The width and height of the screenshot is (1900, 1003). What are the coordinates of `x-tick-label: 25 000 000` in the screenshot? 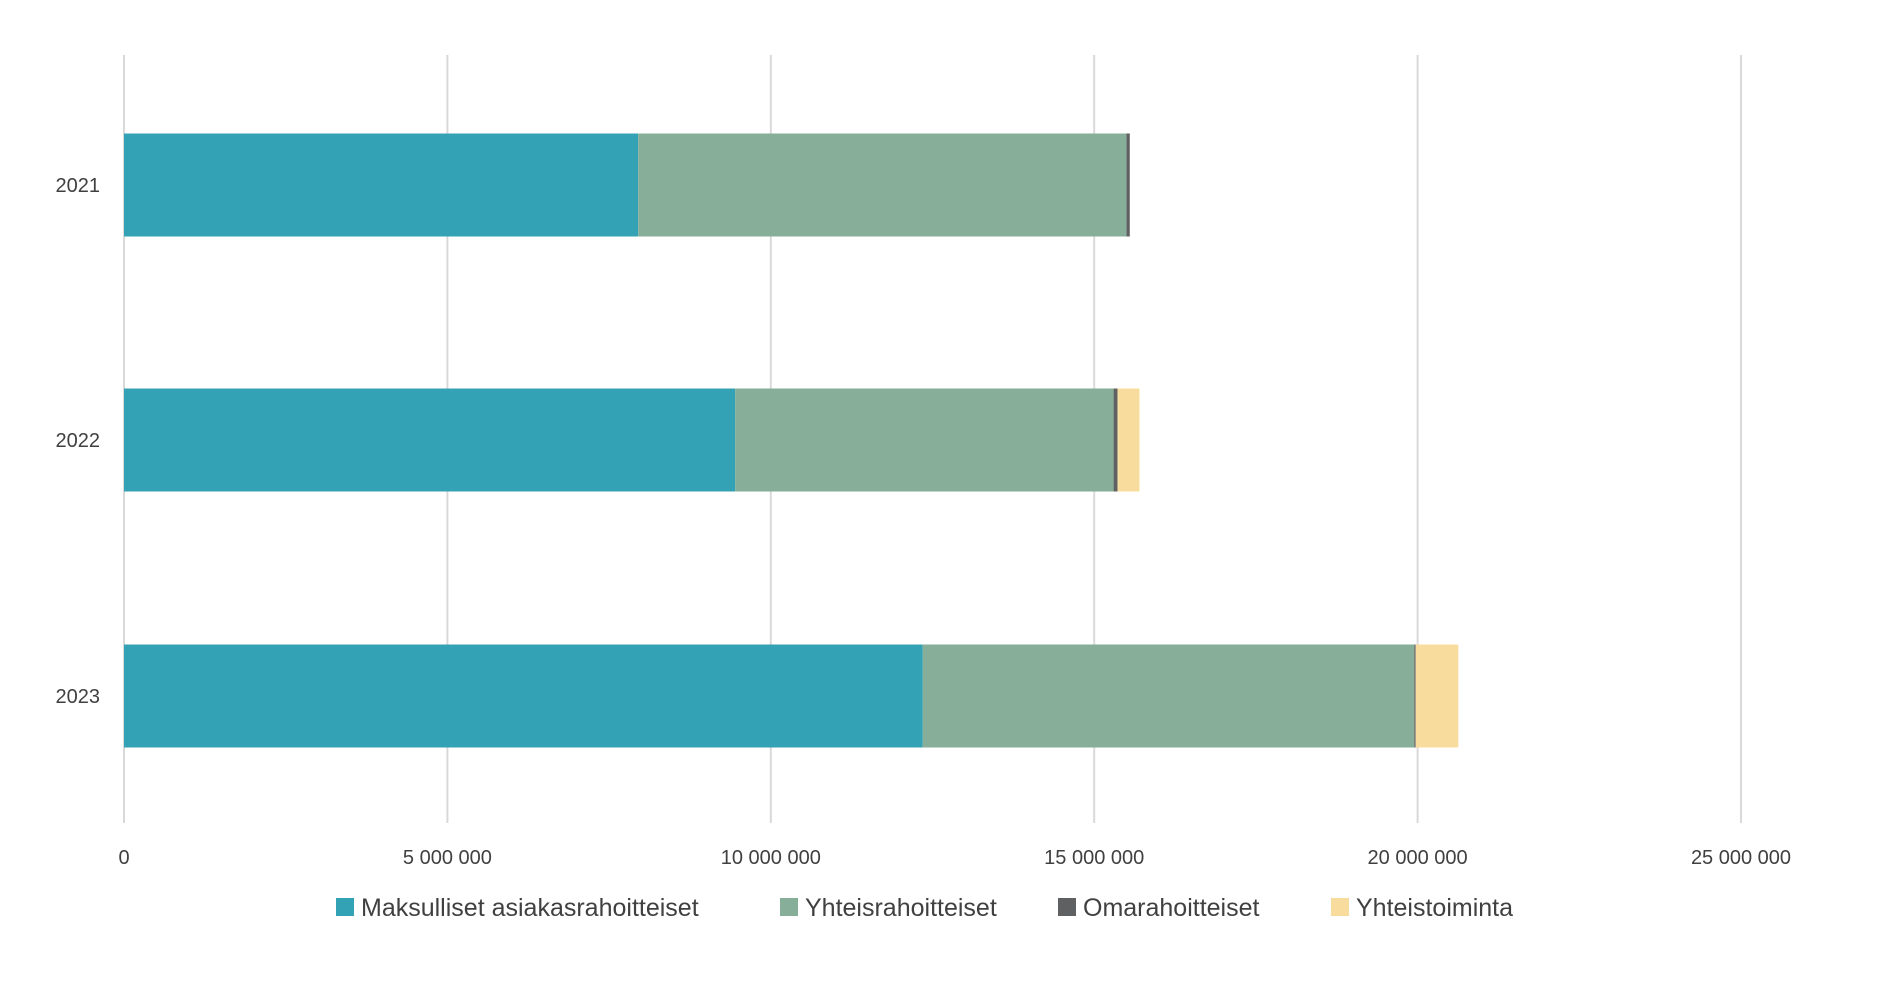 It's located at (1741, 858).